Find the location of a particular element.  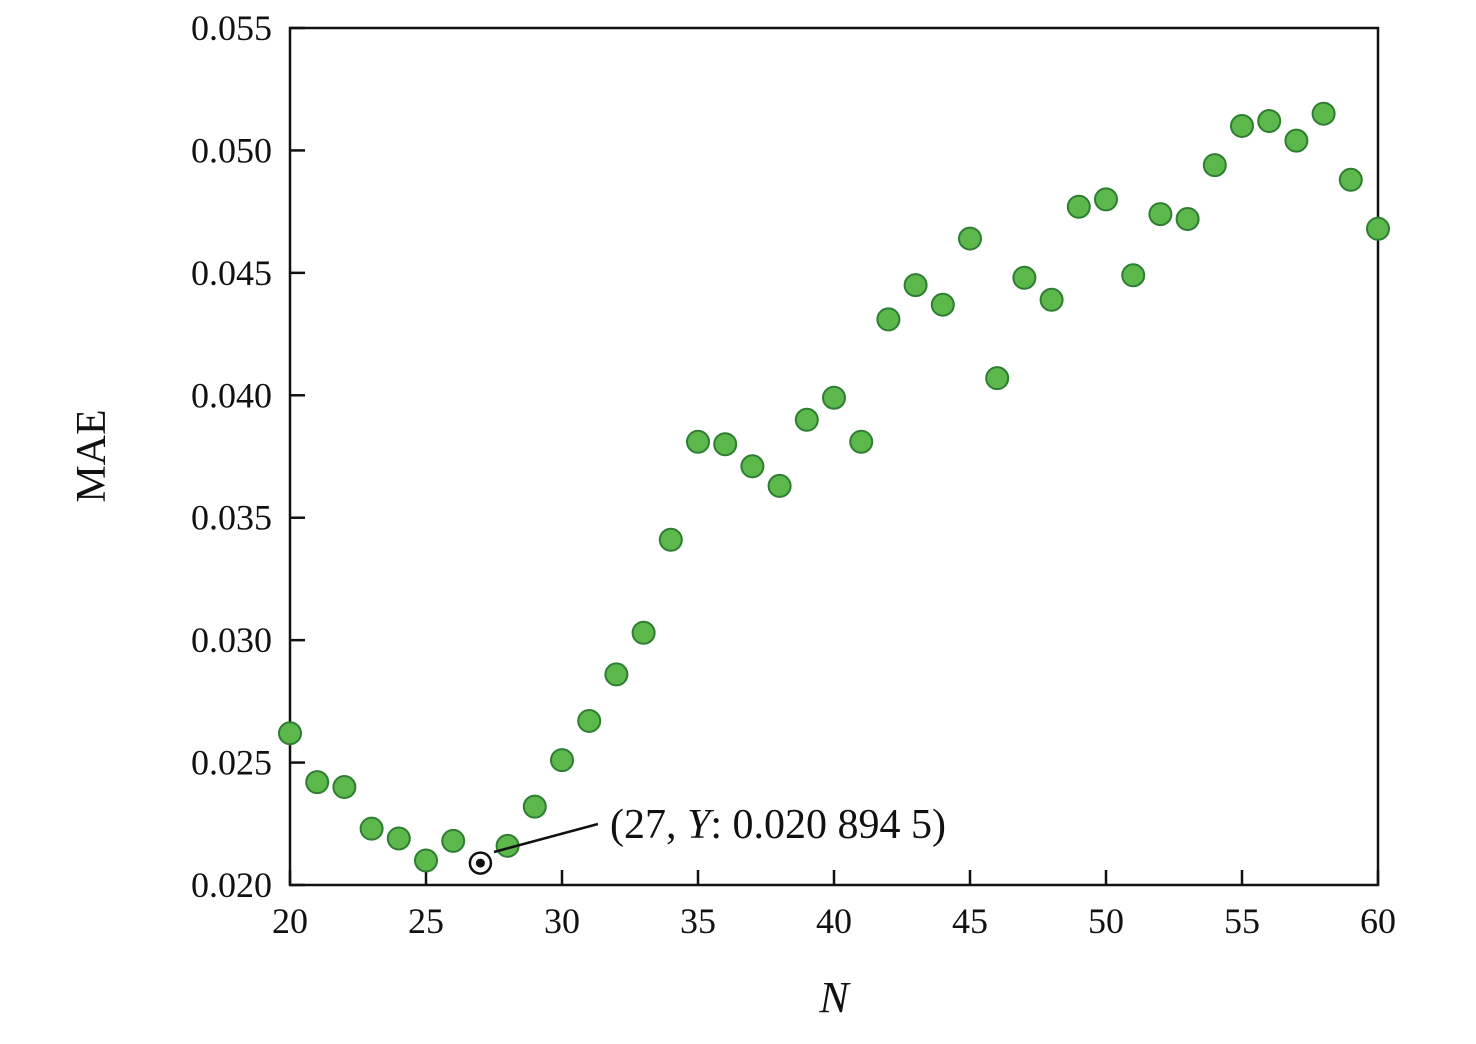

x-tick-label: 35 is located at coordinates (698, 921).